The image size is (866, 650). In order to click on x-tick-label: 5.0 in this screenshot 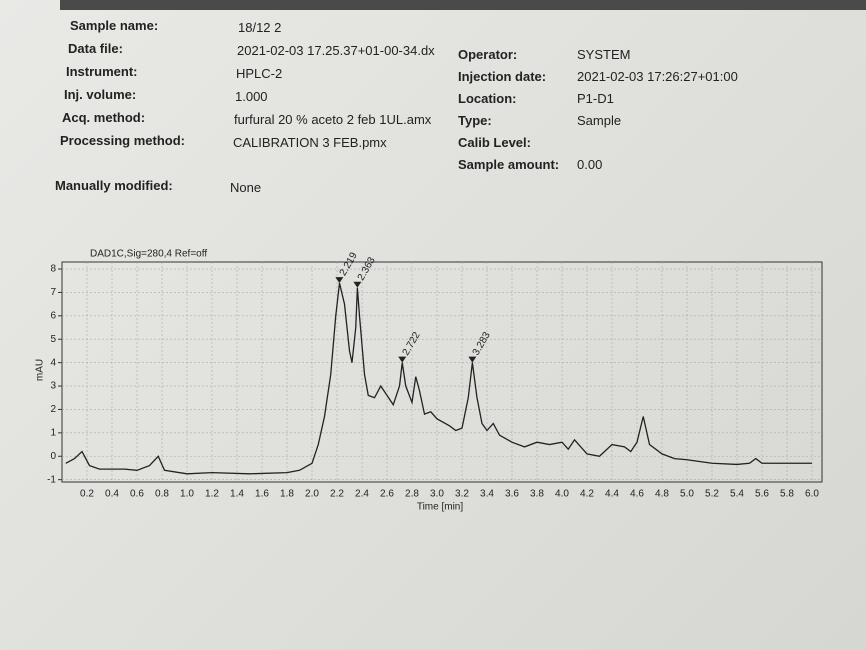, I will do `click(687, 494)`.